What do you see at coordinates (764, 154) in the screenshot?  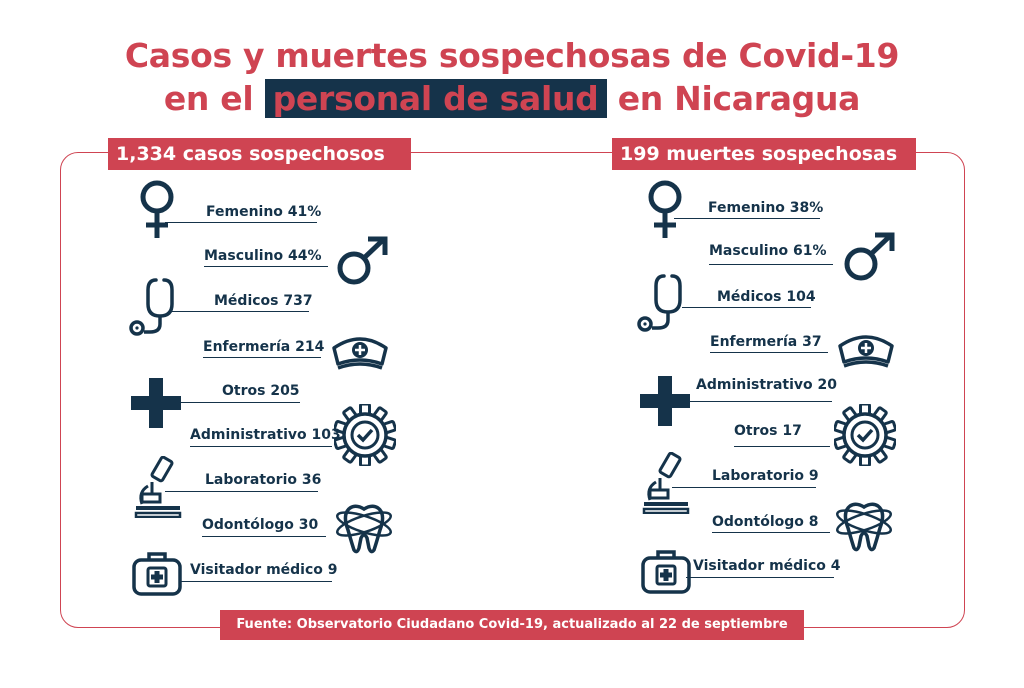 I see `deaths-header: 199 muertes sospechosas` at bounding box center [764, 154].